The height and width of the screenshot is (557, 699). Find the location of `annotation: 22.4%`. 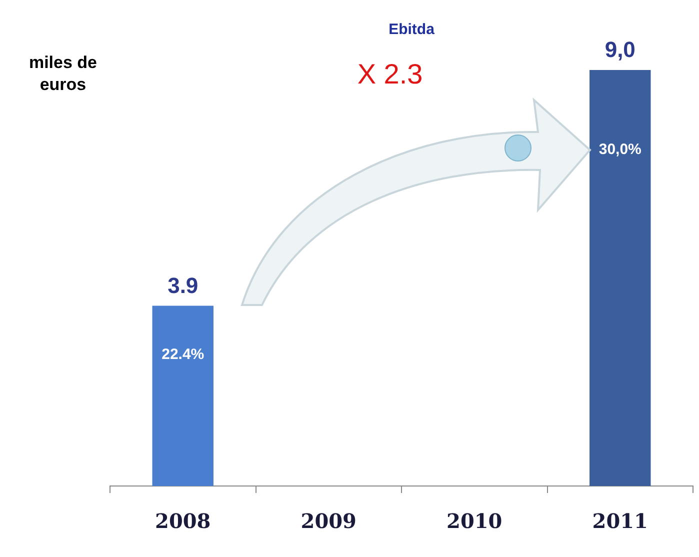

annotation: 22.4% is located at coordinates (183, 355).